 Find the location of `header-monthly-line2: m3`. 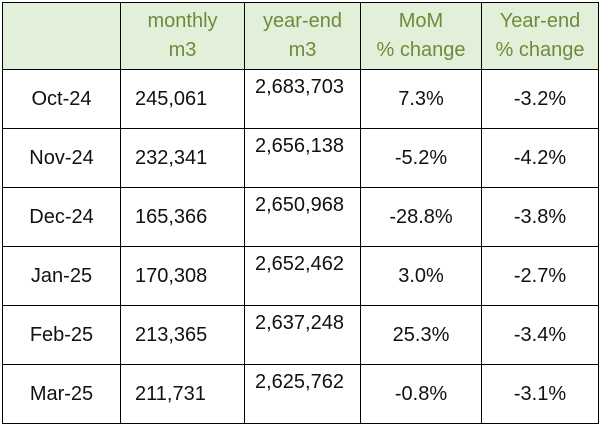

header-monthly-line2: m3 is located at coordinates (182, 50).